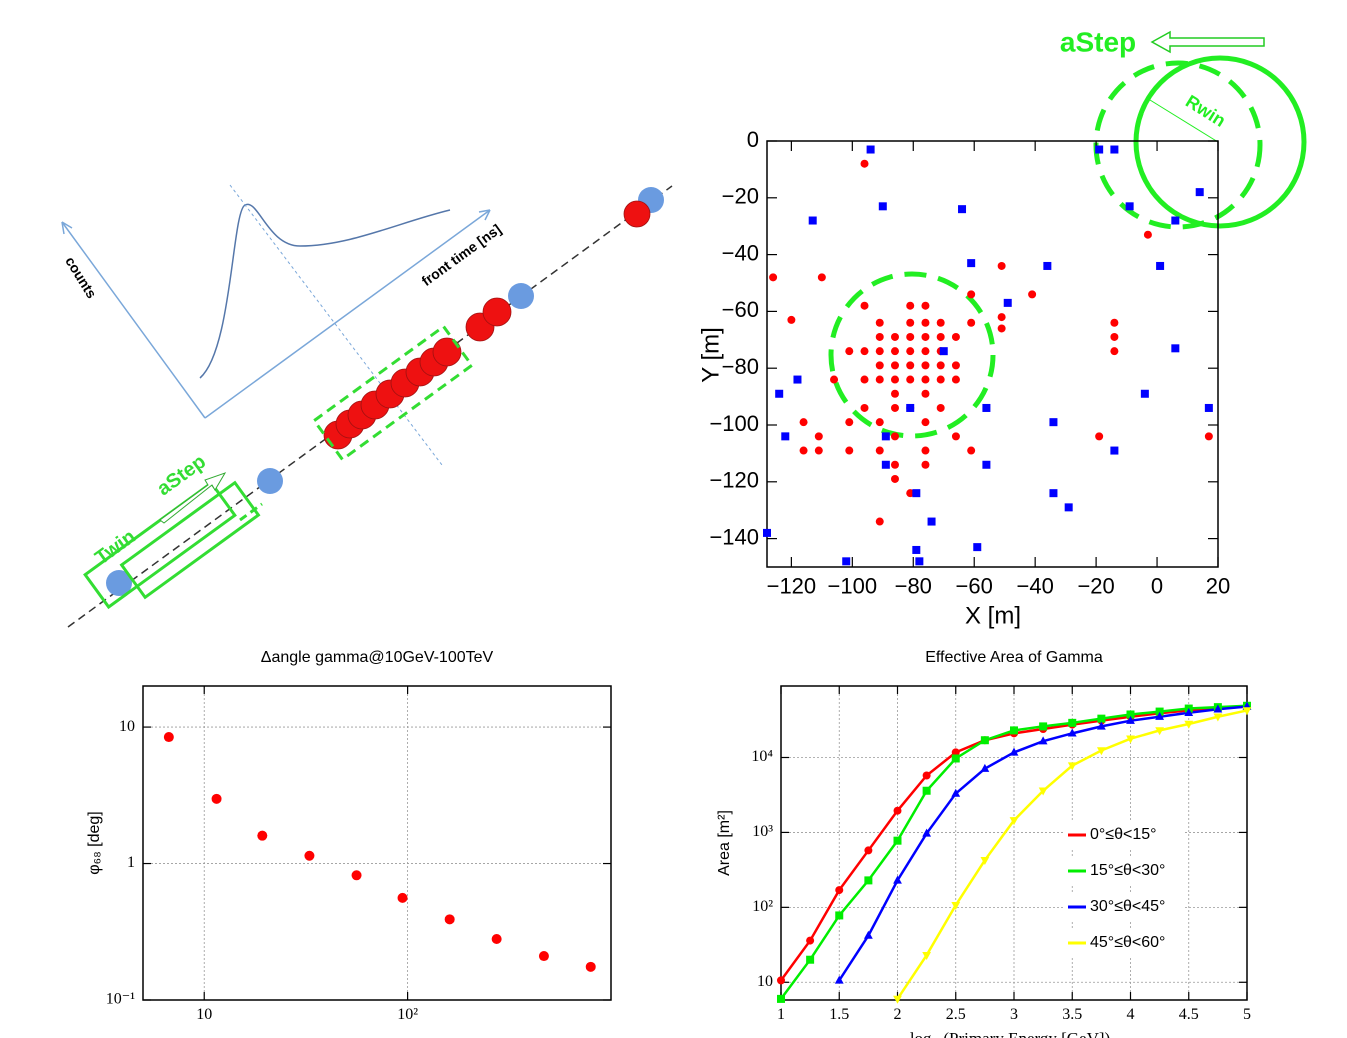 Image resolution: width=1347 pixels, height=1038 pixels. I want to click on x-axis-label: log₁₀(Primary Energy [GeV]), so click(1010, 1033).